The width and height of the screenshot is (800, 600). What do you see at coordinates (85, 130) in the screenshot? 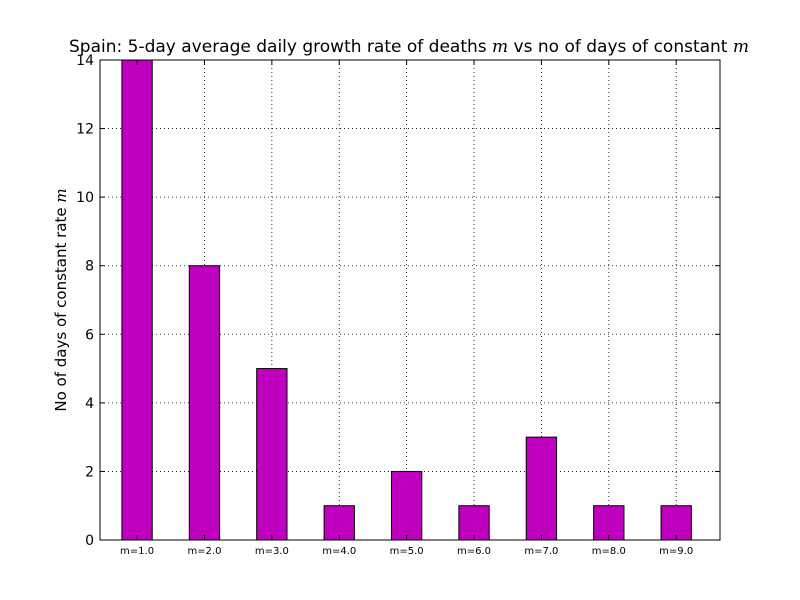
I see `y-tick-label: 12` at bounding box center [85, 130].